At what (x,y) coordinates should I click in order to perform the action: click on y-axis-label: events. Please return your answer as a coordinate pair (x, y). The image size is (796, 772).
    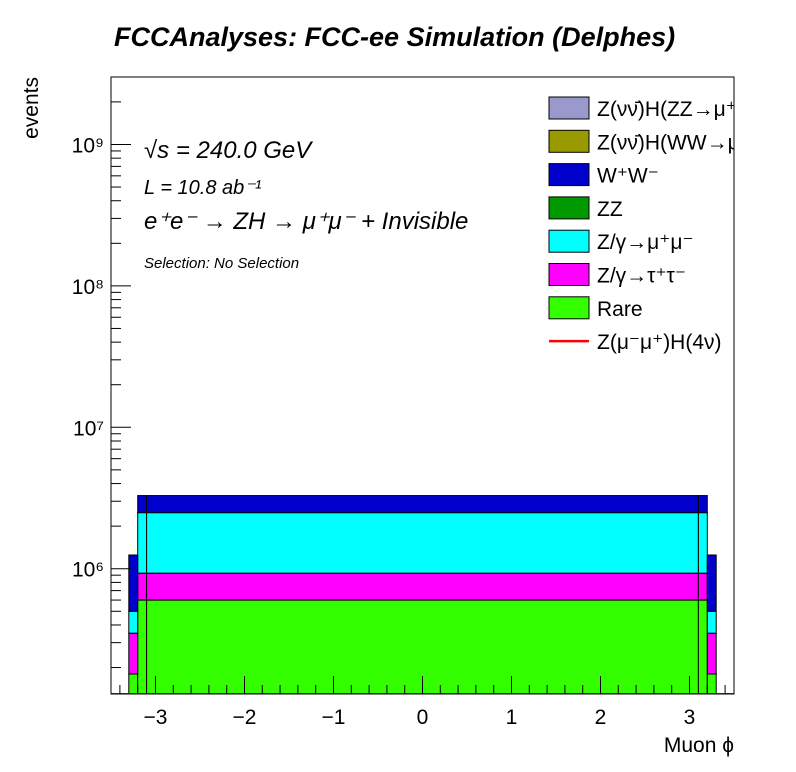
    Looking at the image, I should click on (31, 108).